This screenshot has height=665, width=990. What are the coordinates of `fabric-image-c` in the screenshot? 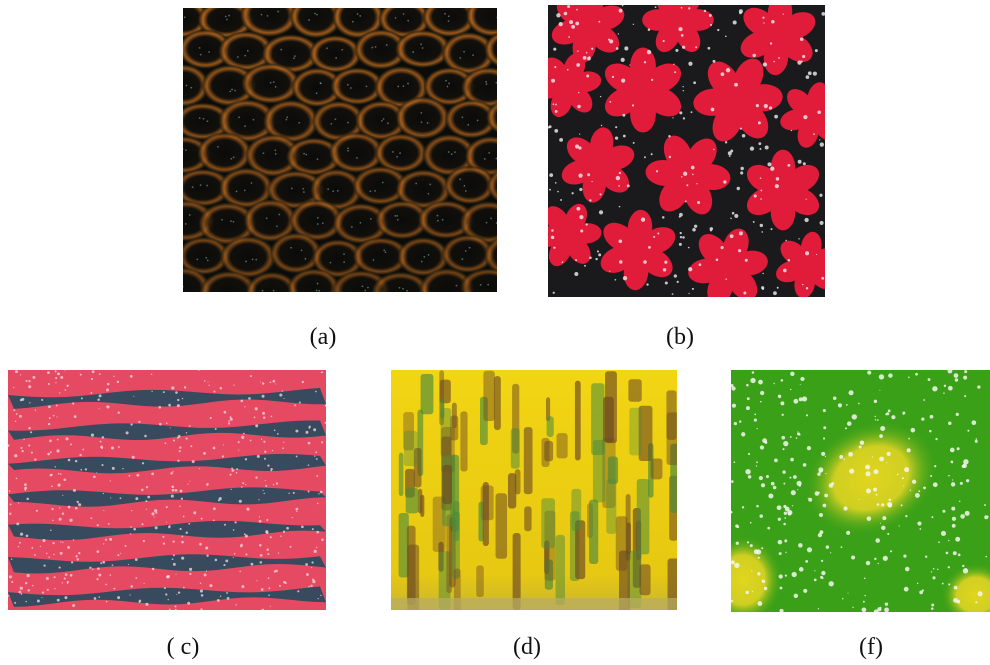 It's located at (167, 490).